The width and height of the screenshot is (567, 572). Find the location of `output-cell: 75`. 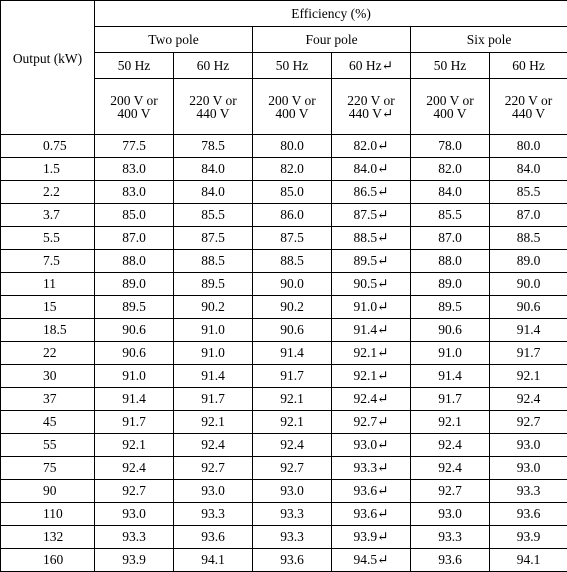

output-cell: 75 is located at coordinates (48, 468).